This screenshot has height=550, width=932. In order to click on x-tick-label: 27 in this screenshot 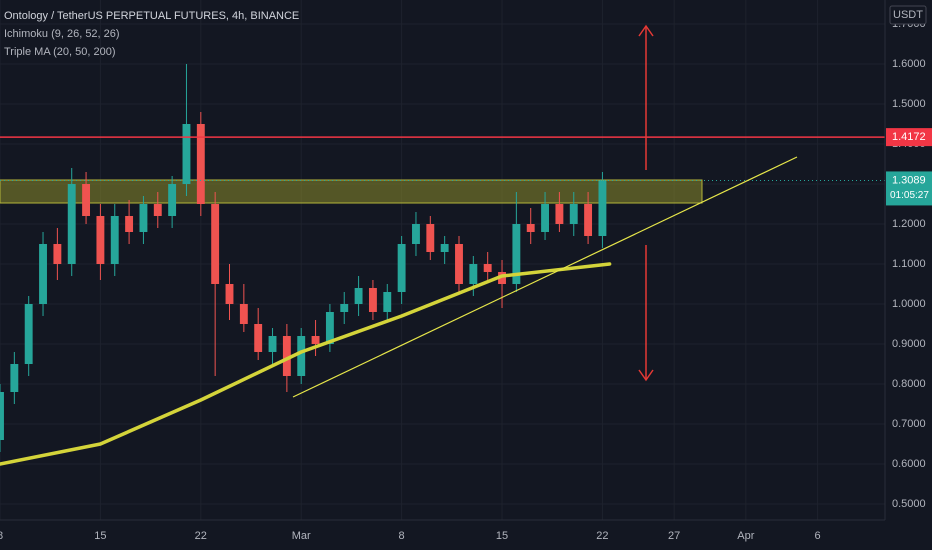, I will do `click(674, 536)`.